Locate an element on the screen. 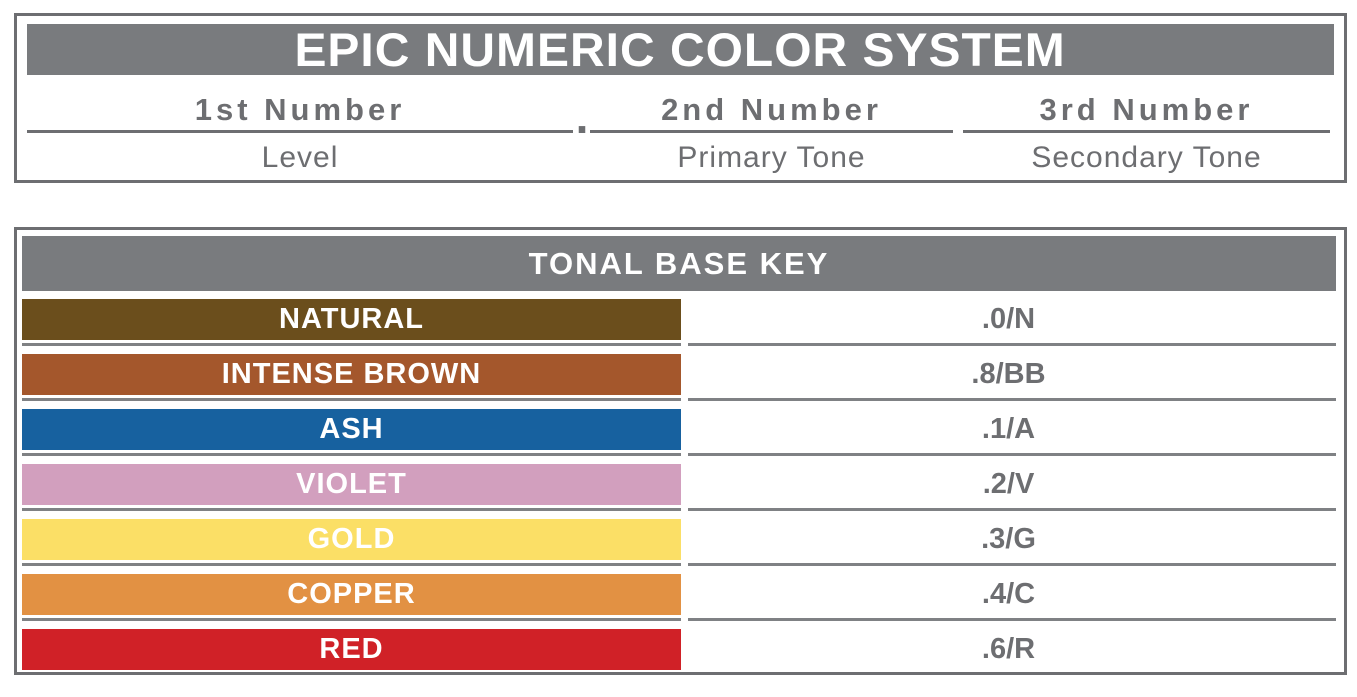 The width and height of the screenshot is (1357, 697). tone-label: GOLD is located at coordinates (351, 539).